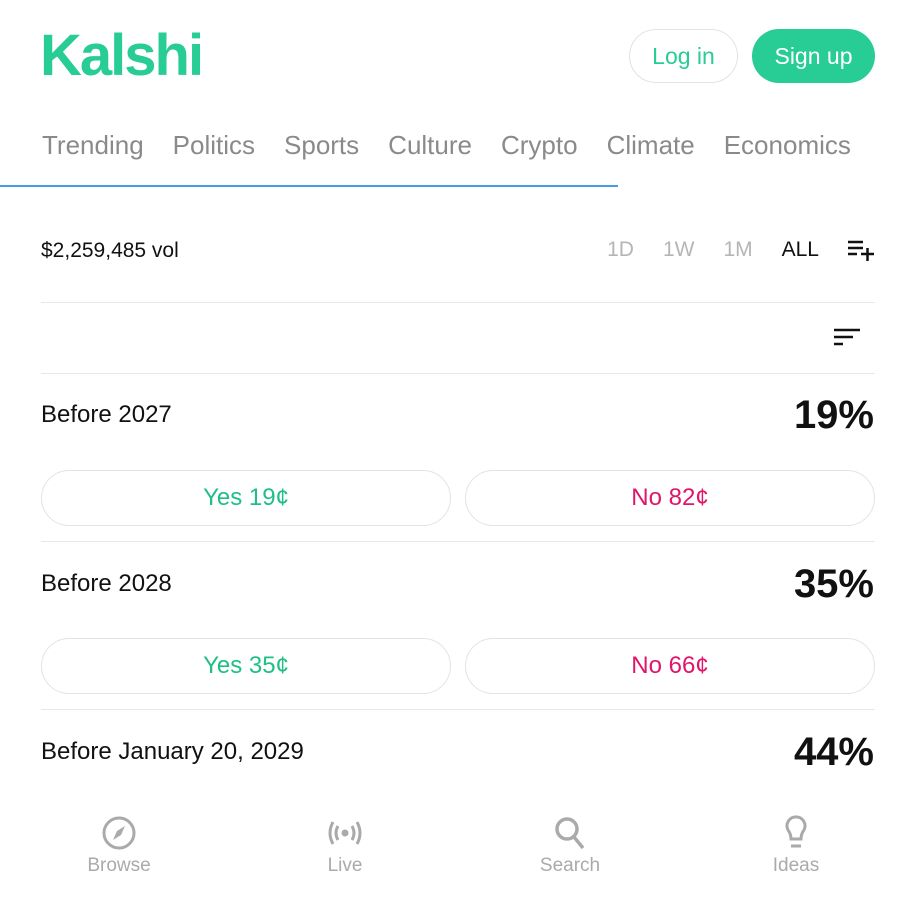 This screenshot has height=901, width=915. Describe the element at coordinates (214, 145) in the screenshot. I see `tab-politics: Politics` at that location.